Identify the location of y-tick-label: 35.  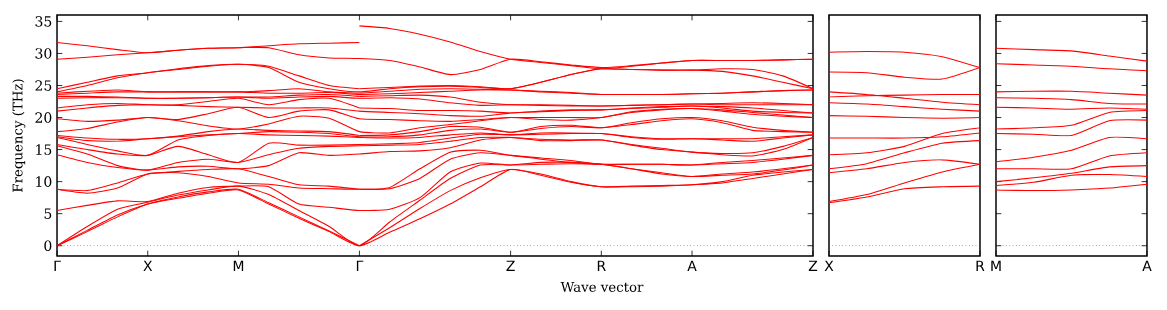
(43, 21).